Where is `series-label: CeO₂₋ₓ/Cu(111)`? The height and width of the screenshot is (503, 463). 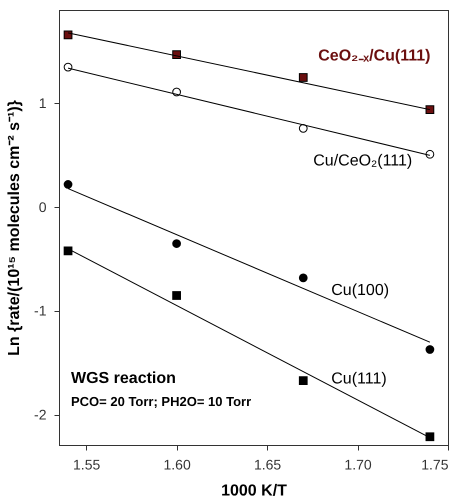
series-label: CeO₂₋ₓ/Cu(111) is located at coordinates (374, 55).